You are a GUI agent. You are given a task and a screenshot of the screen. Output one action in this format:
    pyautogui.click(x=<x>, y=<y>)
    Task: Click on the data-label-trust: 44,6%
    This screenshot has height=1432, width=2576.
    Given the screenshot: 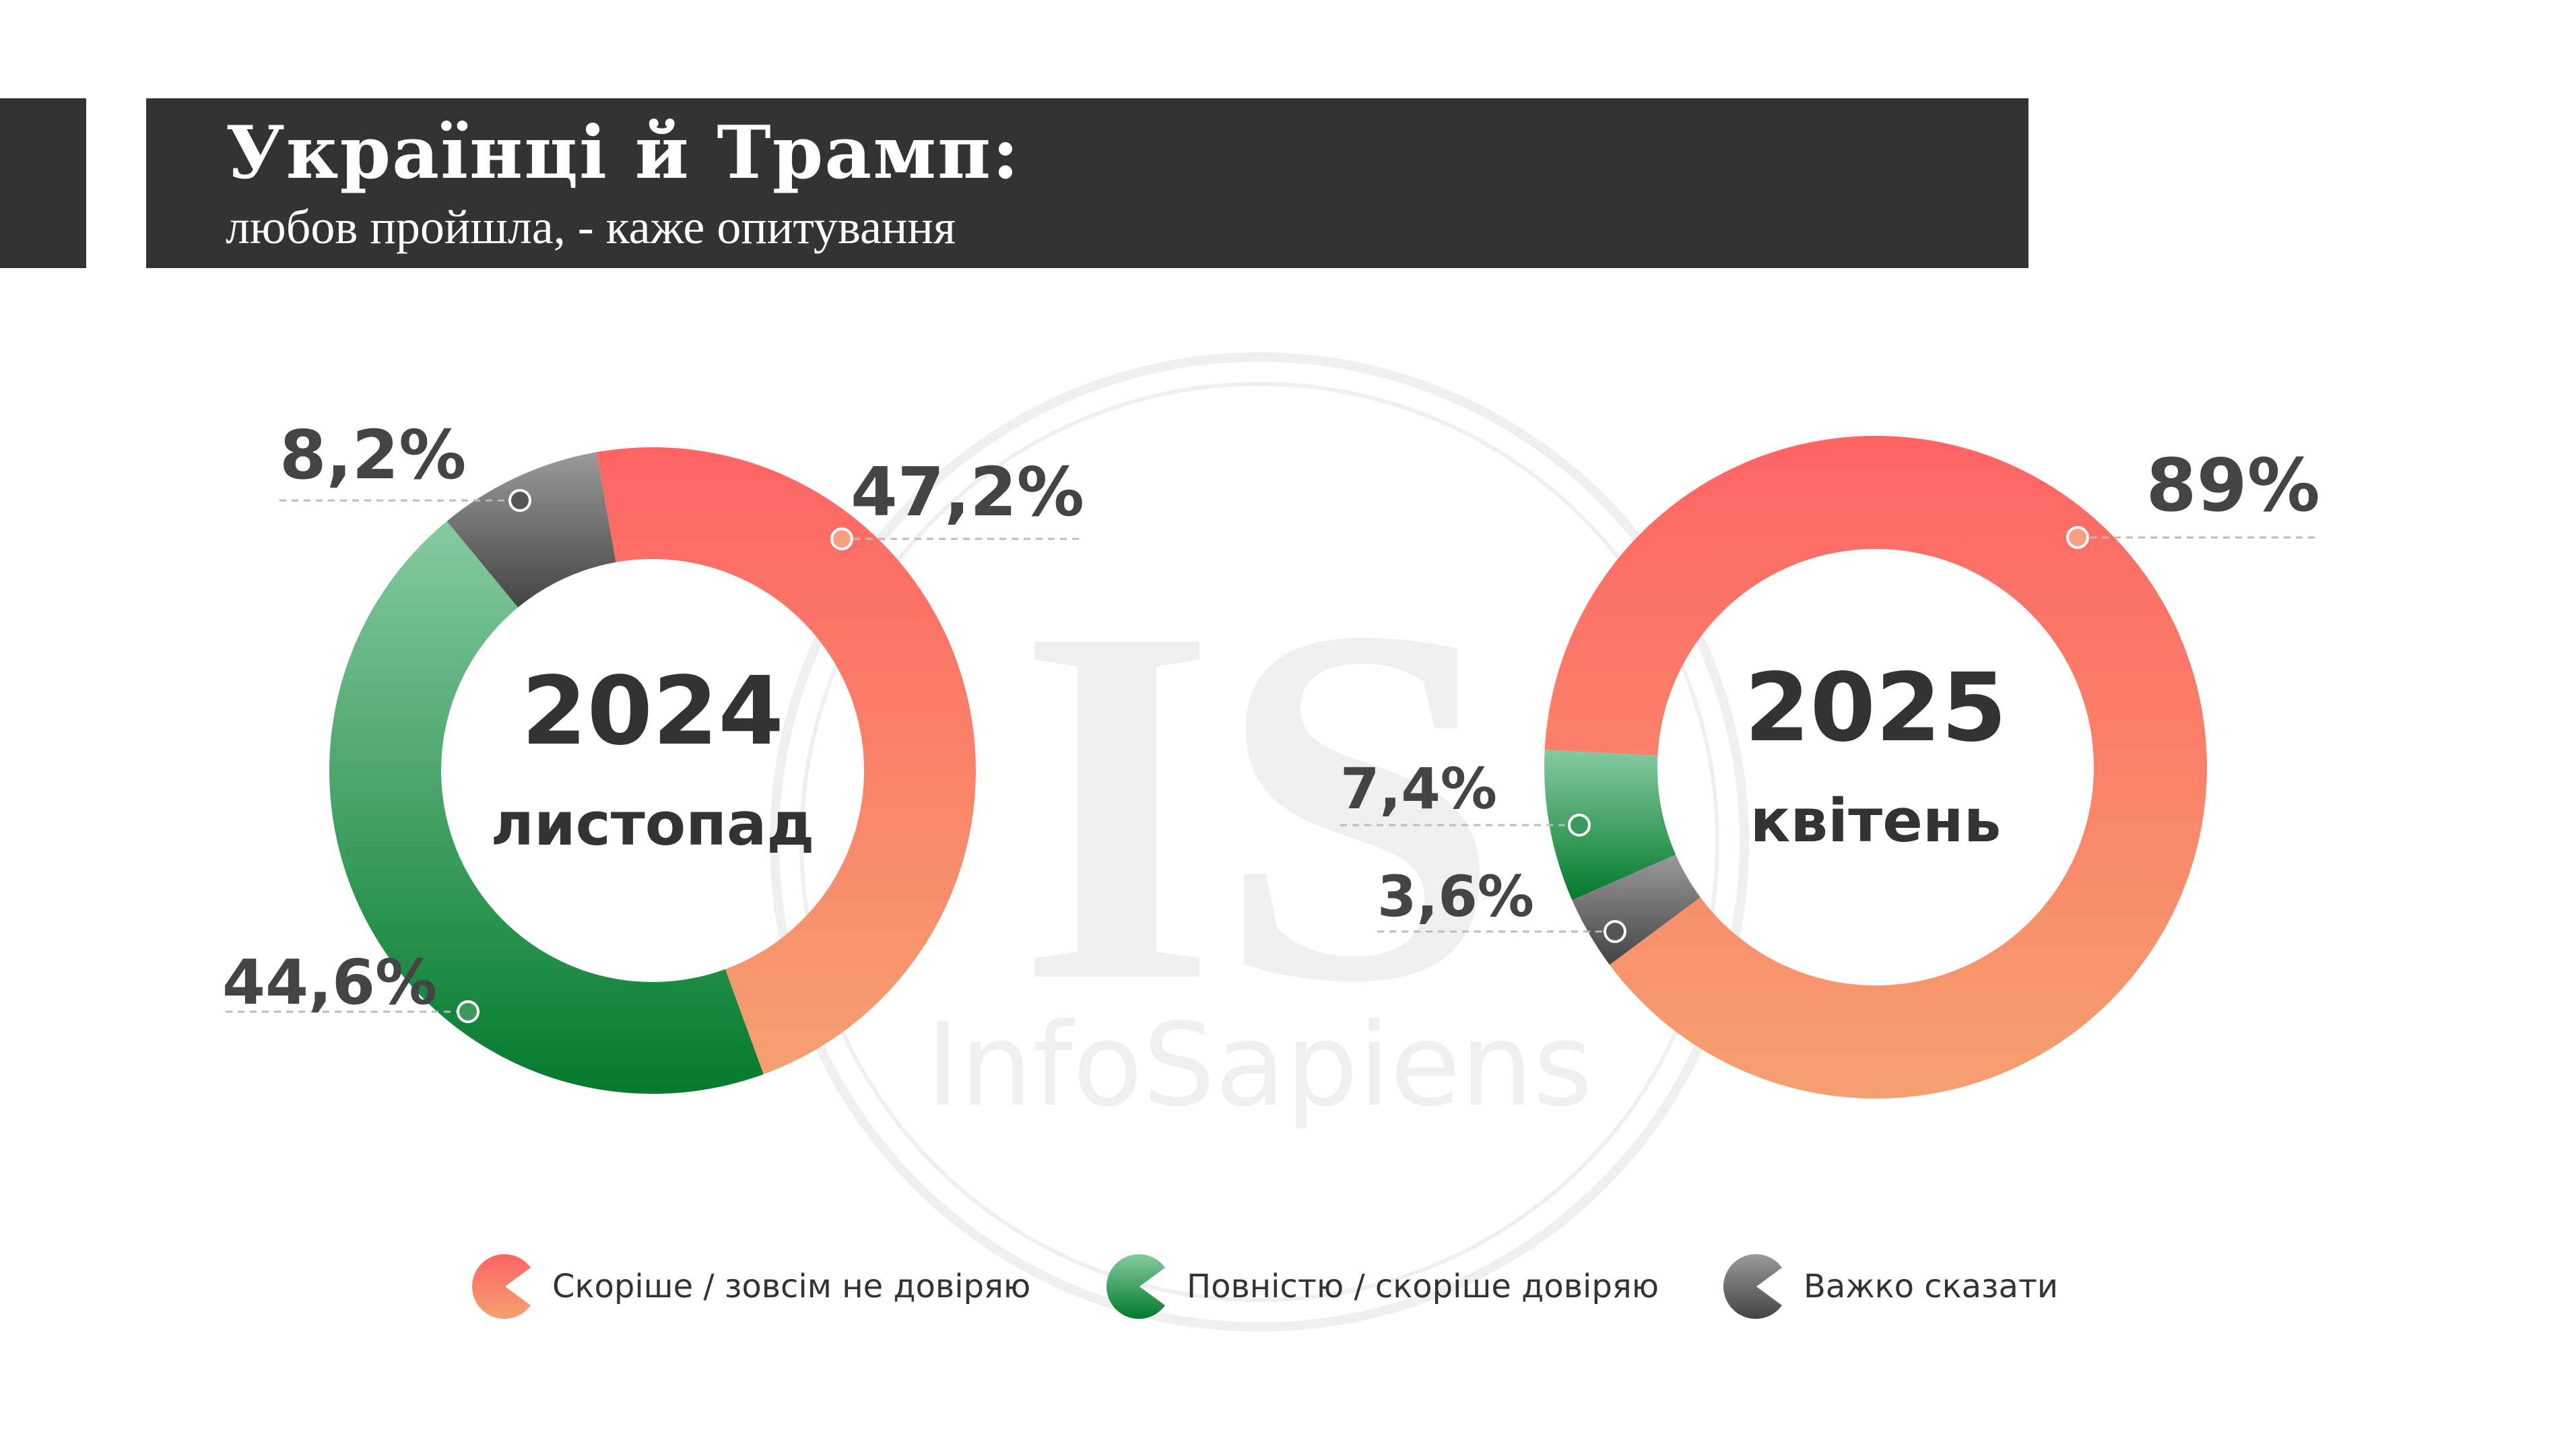 What is the action you would take?
    pyautogui.click(x=329, y=982)
    